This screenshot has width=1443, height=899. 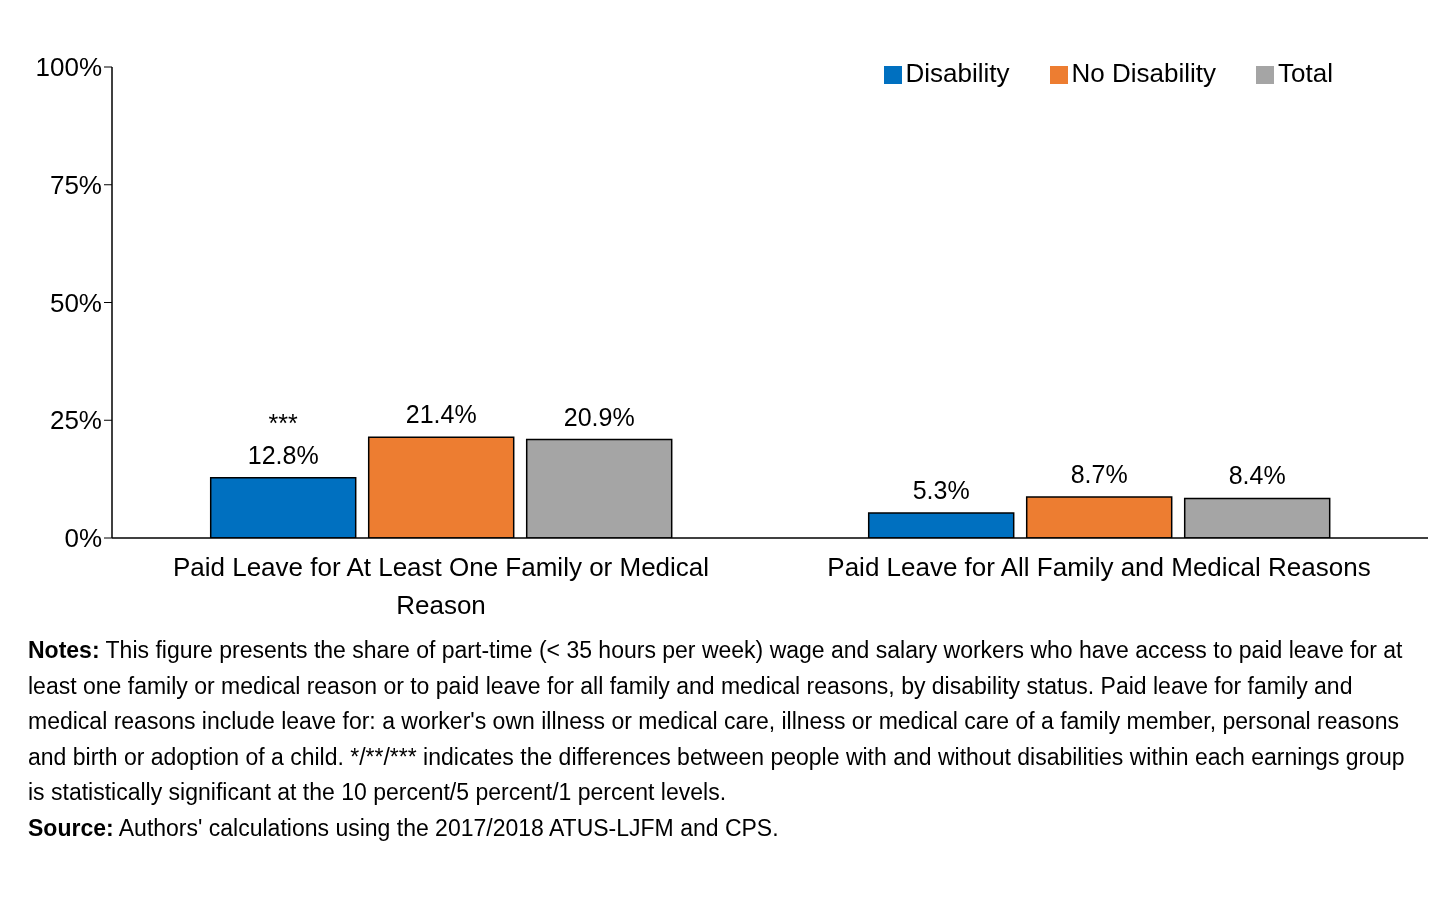 What do you see at coordinates (404, 828) in the screenshot?
I see `source-note: Source: Authors' calculations using the 2017/2018 ATUS-LJFM and CPS.` at bounding box center [404, 828].